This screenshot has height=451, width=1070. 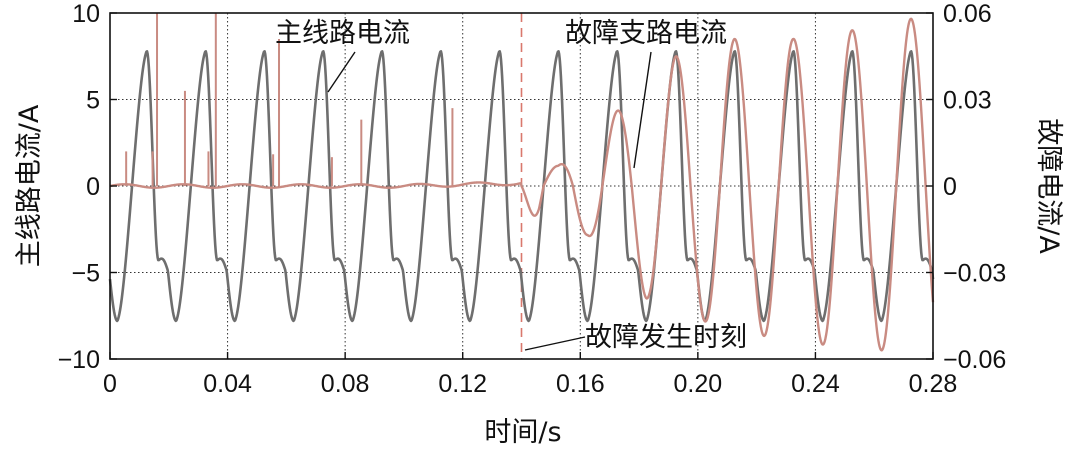 What do you see at coordinates (698, 384) in the screenshot?
I see `x-tick-label: 0.20` at bounding box center [698, 384].